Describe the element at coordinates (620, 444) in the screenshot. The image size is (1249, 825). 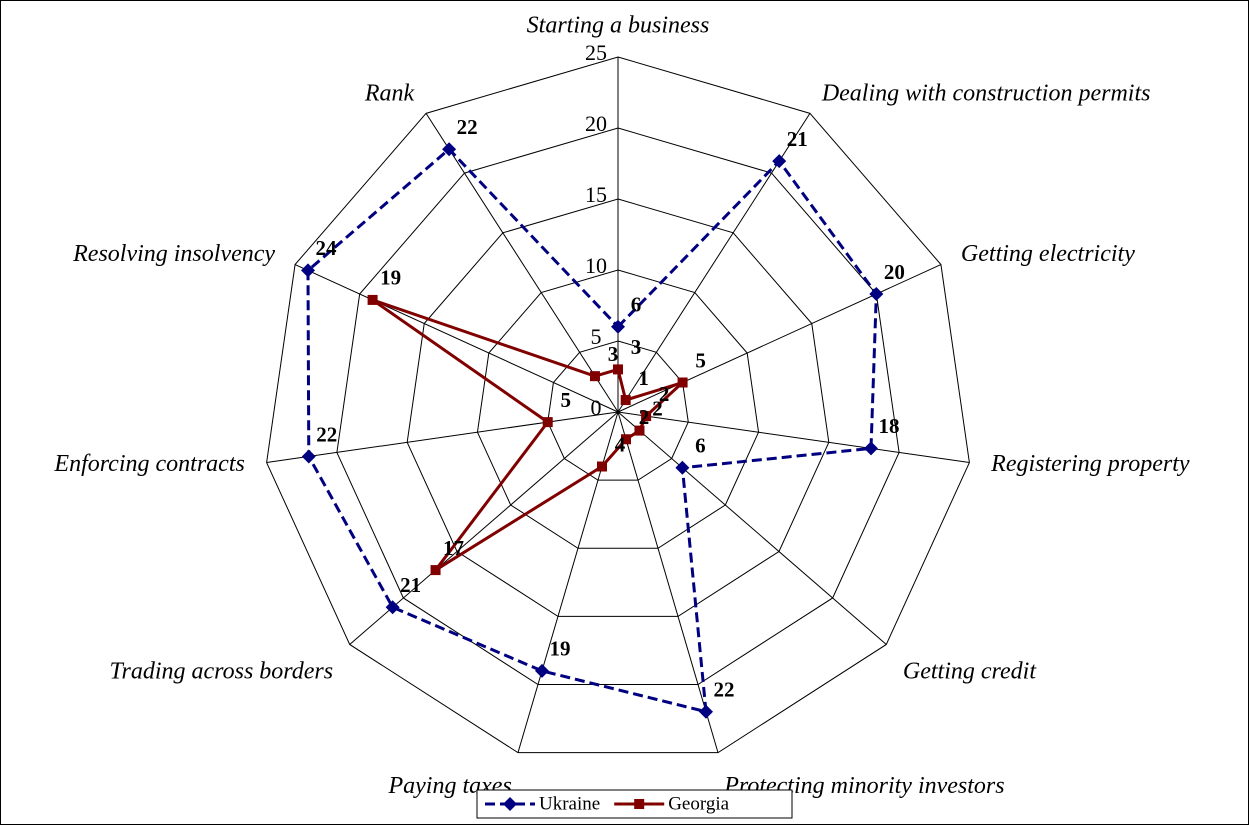
I see `data-label: 4` at that location.